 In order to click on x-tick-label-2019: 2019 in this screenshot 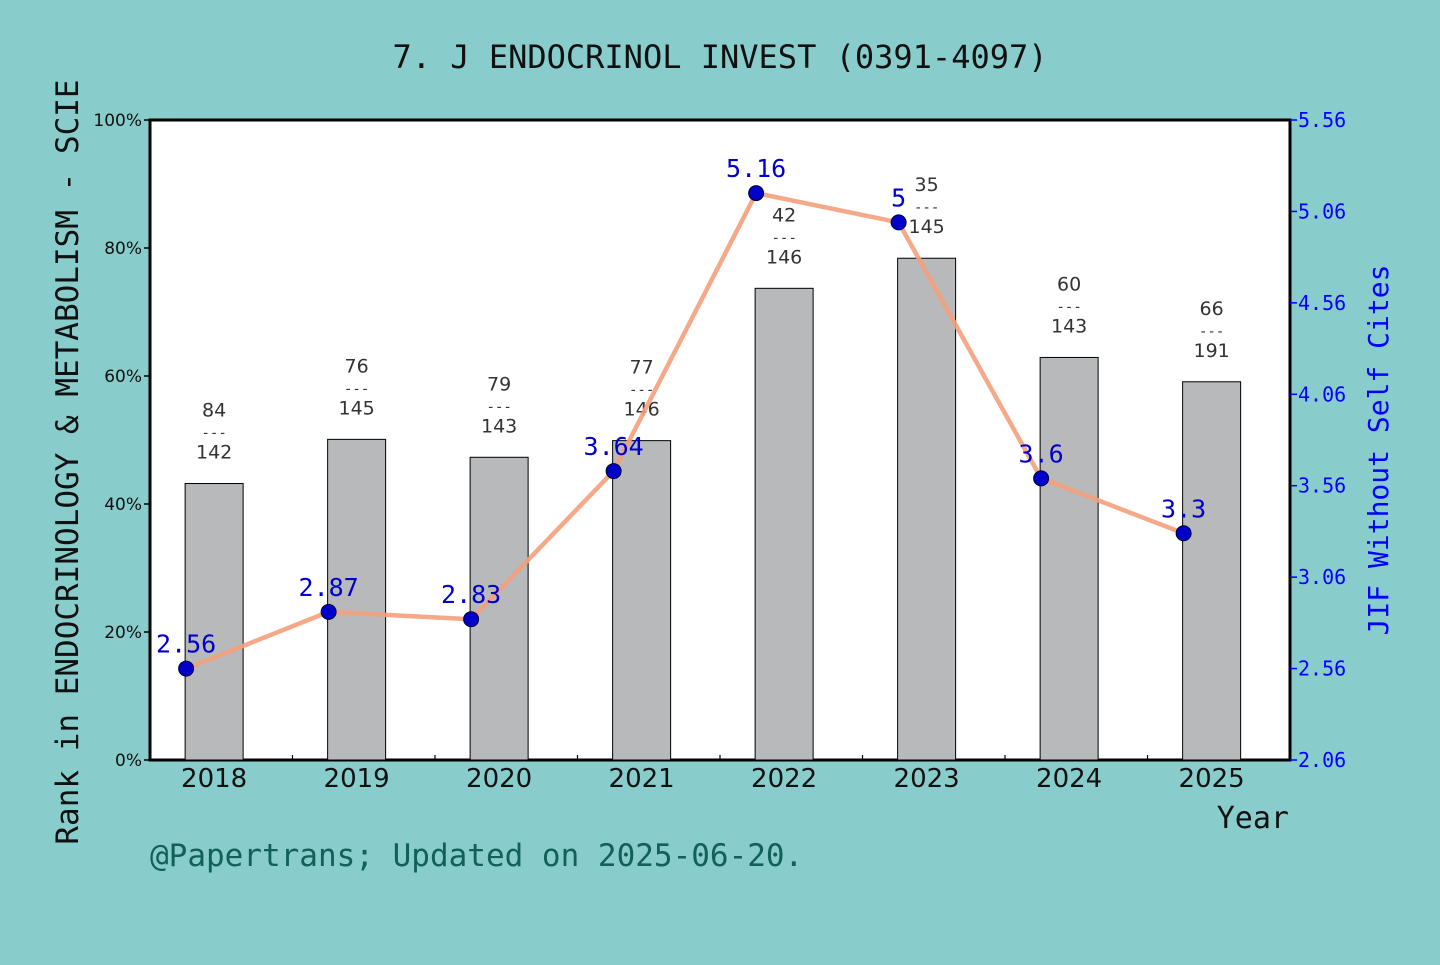, I will do `click(357, 779)`.